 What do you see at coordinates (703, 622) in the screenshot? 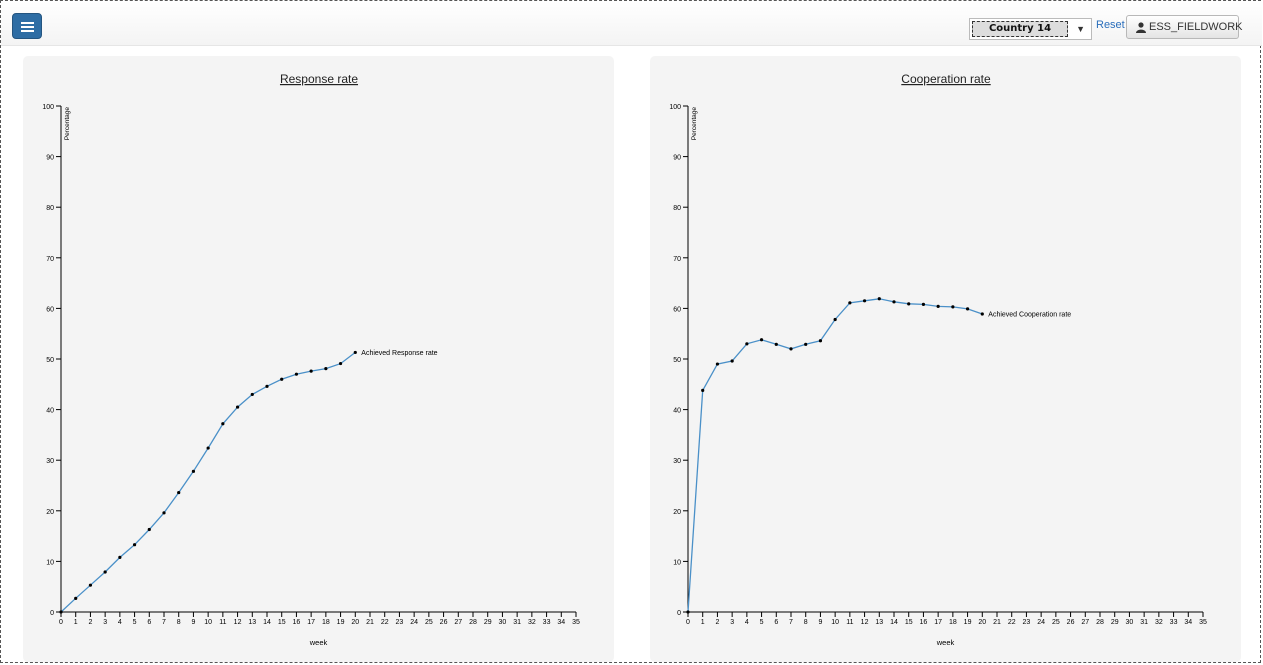
I see `x-tick-label: 1` at bounding box center [703, 622].